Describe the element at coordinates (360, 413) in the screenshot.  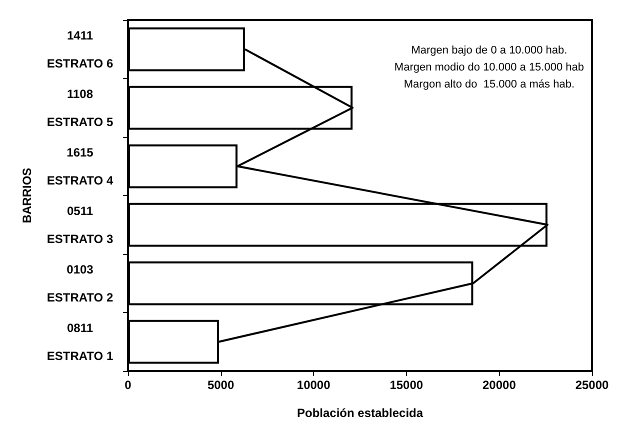
I see `x-axis-title: Población establecida` at that location.